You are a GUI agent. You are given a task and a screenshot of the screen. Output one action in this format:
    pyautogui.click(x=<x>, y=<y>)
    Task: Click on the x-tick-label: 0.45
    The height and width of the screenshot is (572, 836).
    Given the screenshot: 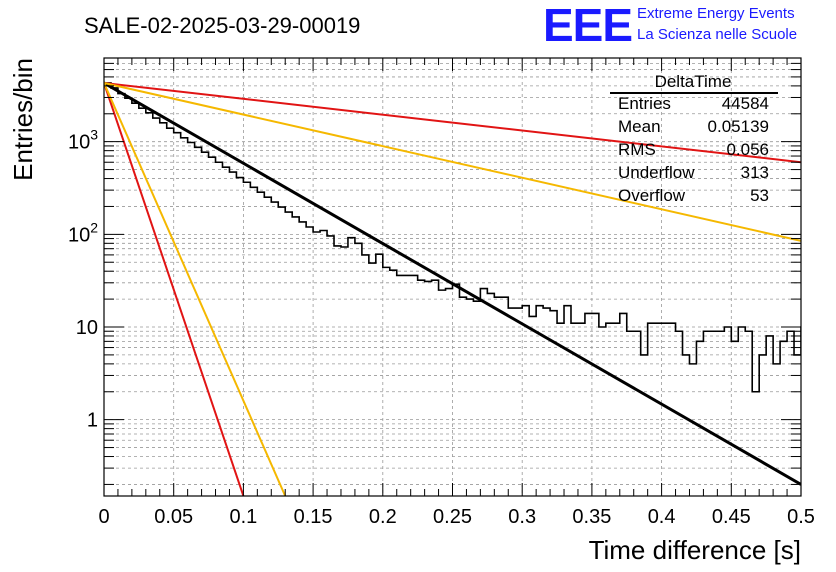 What is the action you would take?
    pyautogui.click(x=731, y=517)
    